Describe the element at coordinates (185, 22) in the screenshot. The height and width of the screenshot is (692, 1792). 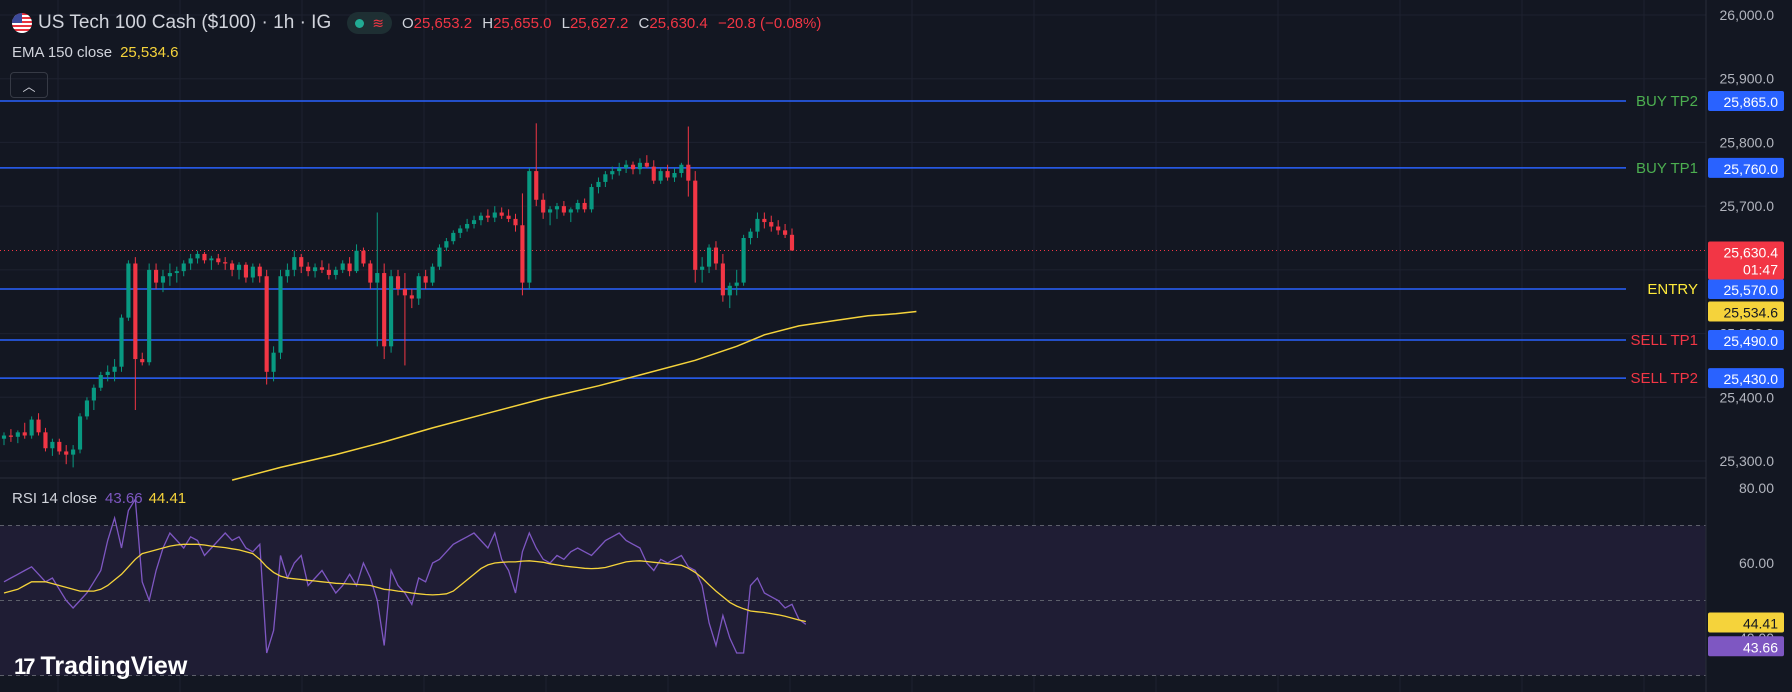
I see `symbol-title: US Tech 100 Cash ($100) · 1h · IG` at that location.